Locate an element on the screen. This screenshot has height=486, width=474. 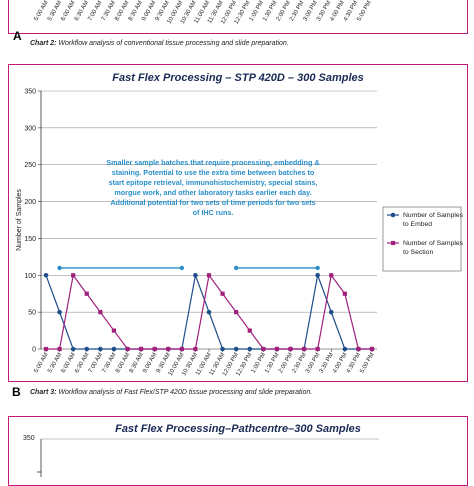
y-tick-label: 350 is located at coordinates (30, 92).